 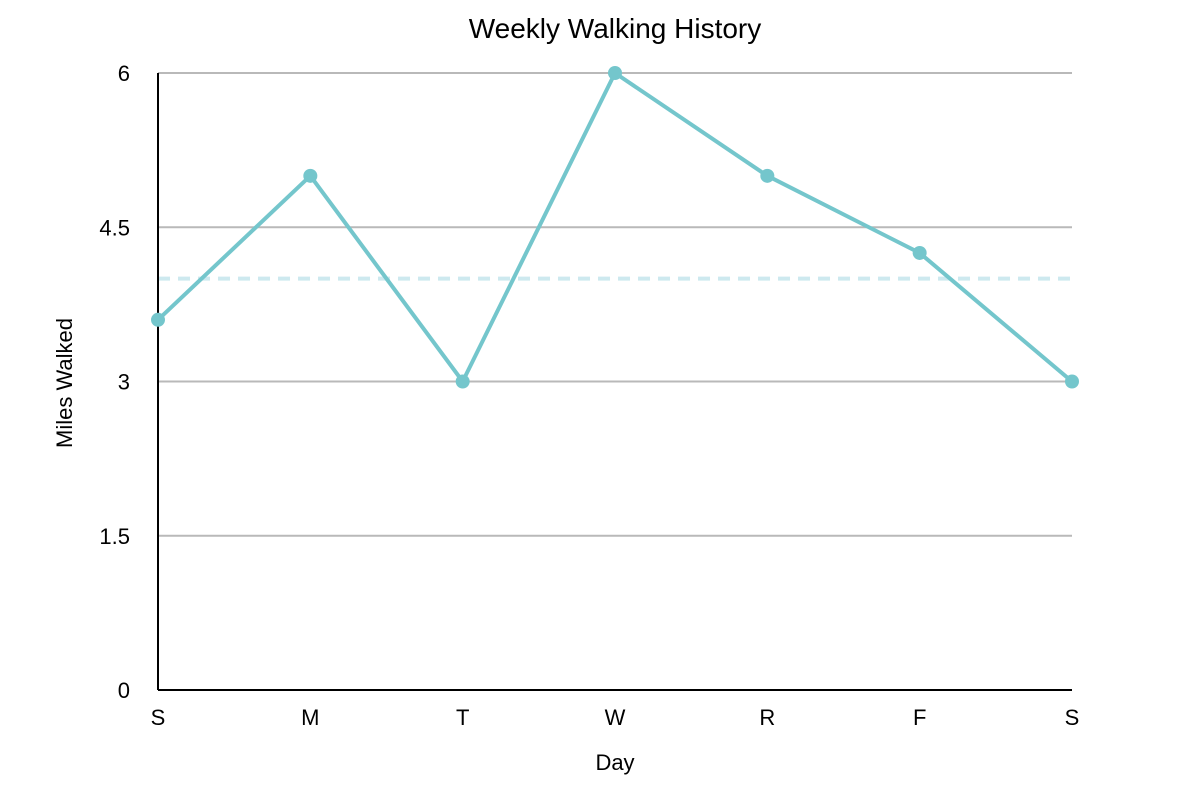 What do you see at coordinates (615, 28) in the screenshot?
I see `chart-title: Weekly Walking History` at bounding box center [615, 28].